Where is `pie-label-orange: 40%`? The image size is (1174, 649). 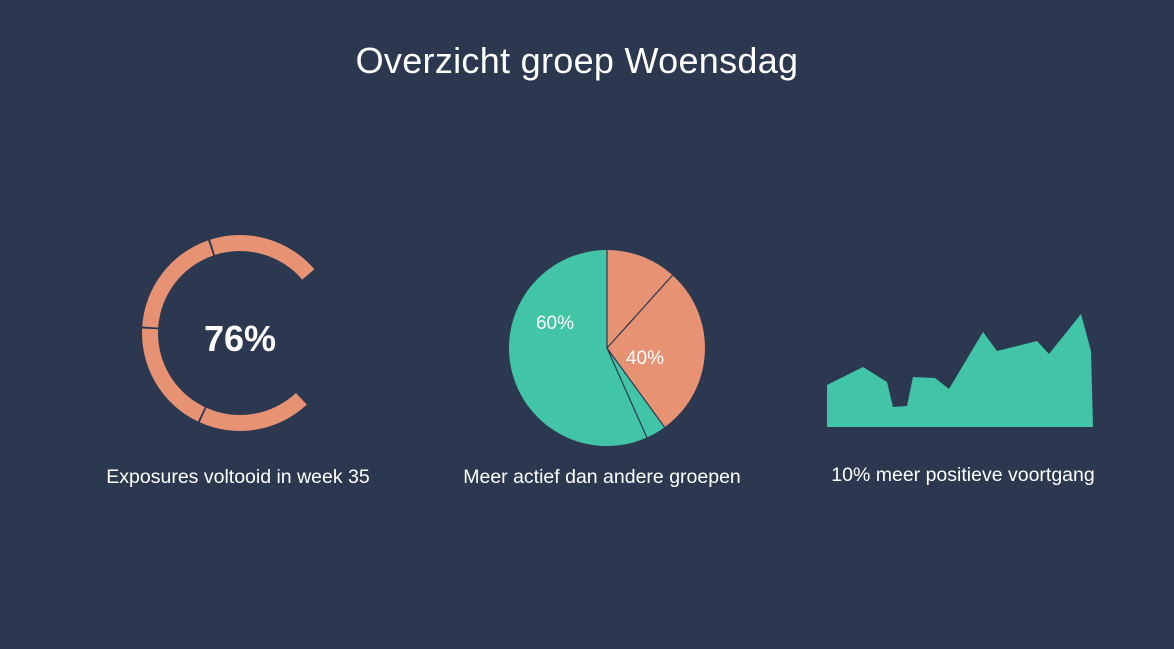
pie-label-orange: 40% is located at coordinates (645, 358).